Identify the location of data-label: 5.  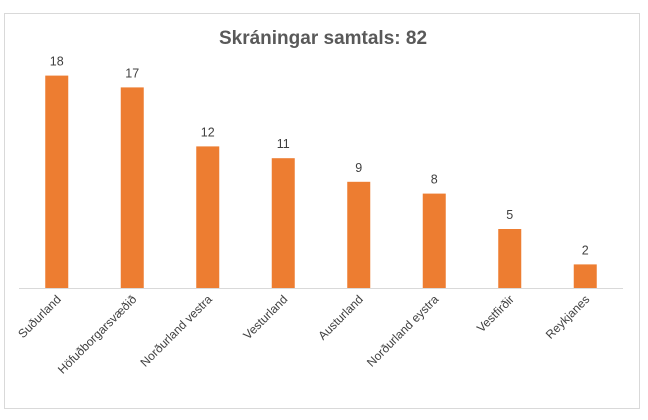
(509, 215).